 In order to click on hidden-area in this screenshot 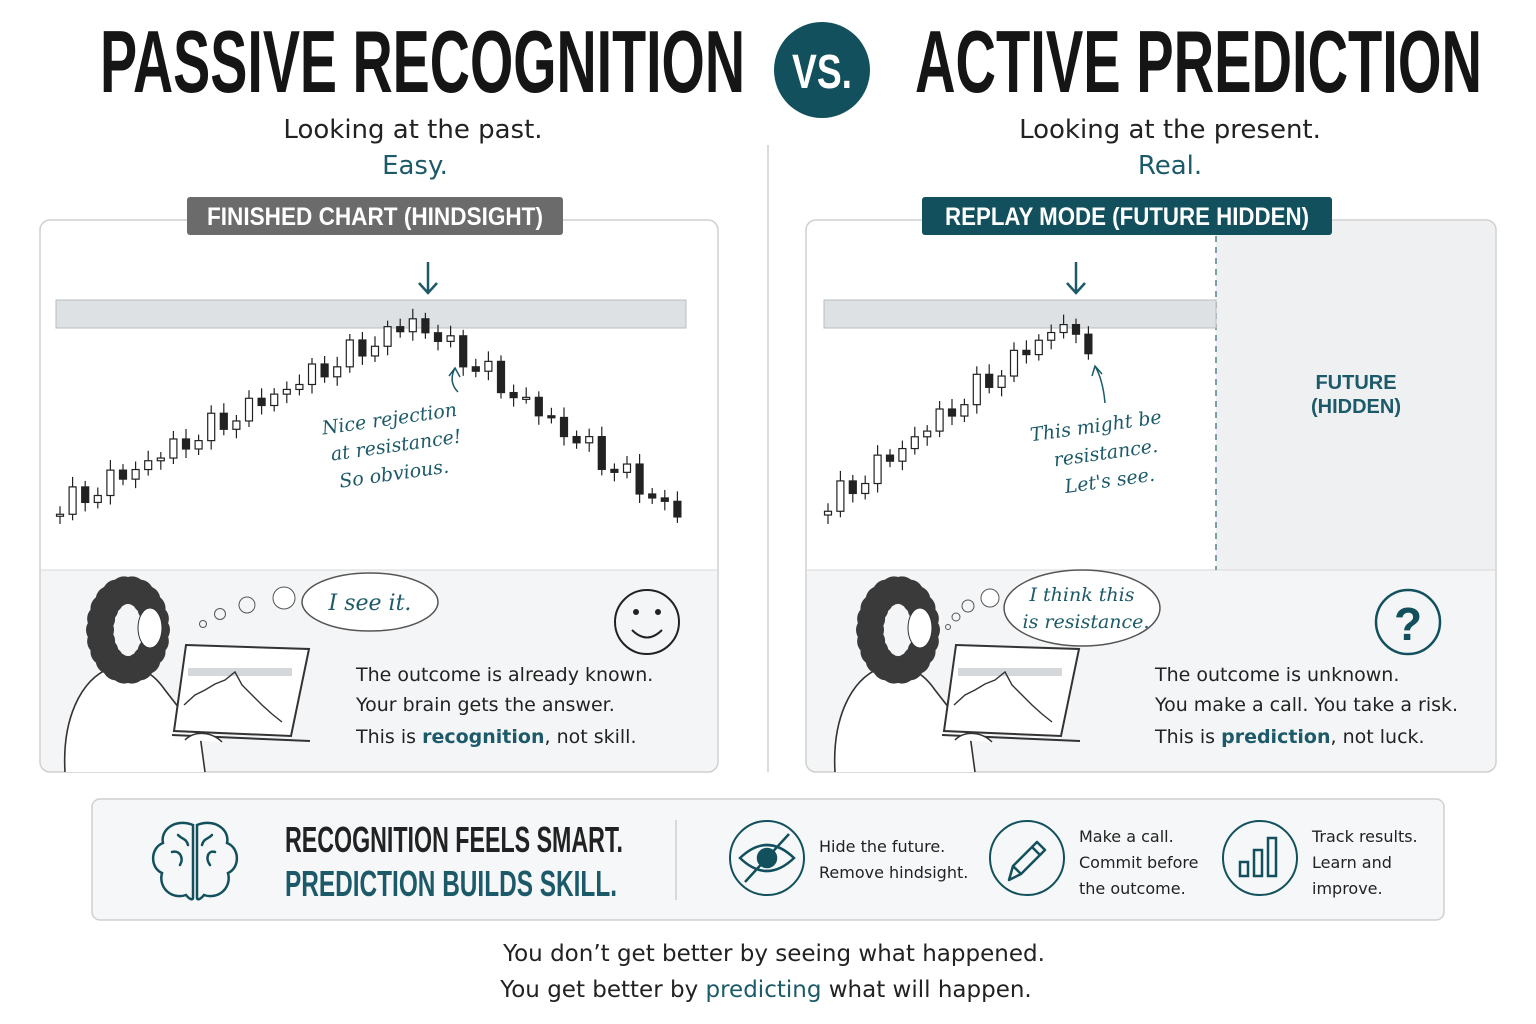, I will do `click(1355, 395)`.